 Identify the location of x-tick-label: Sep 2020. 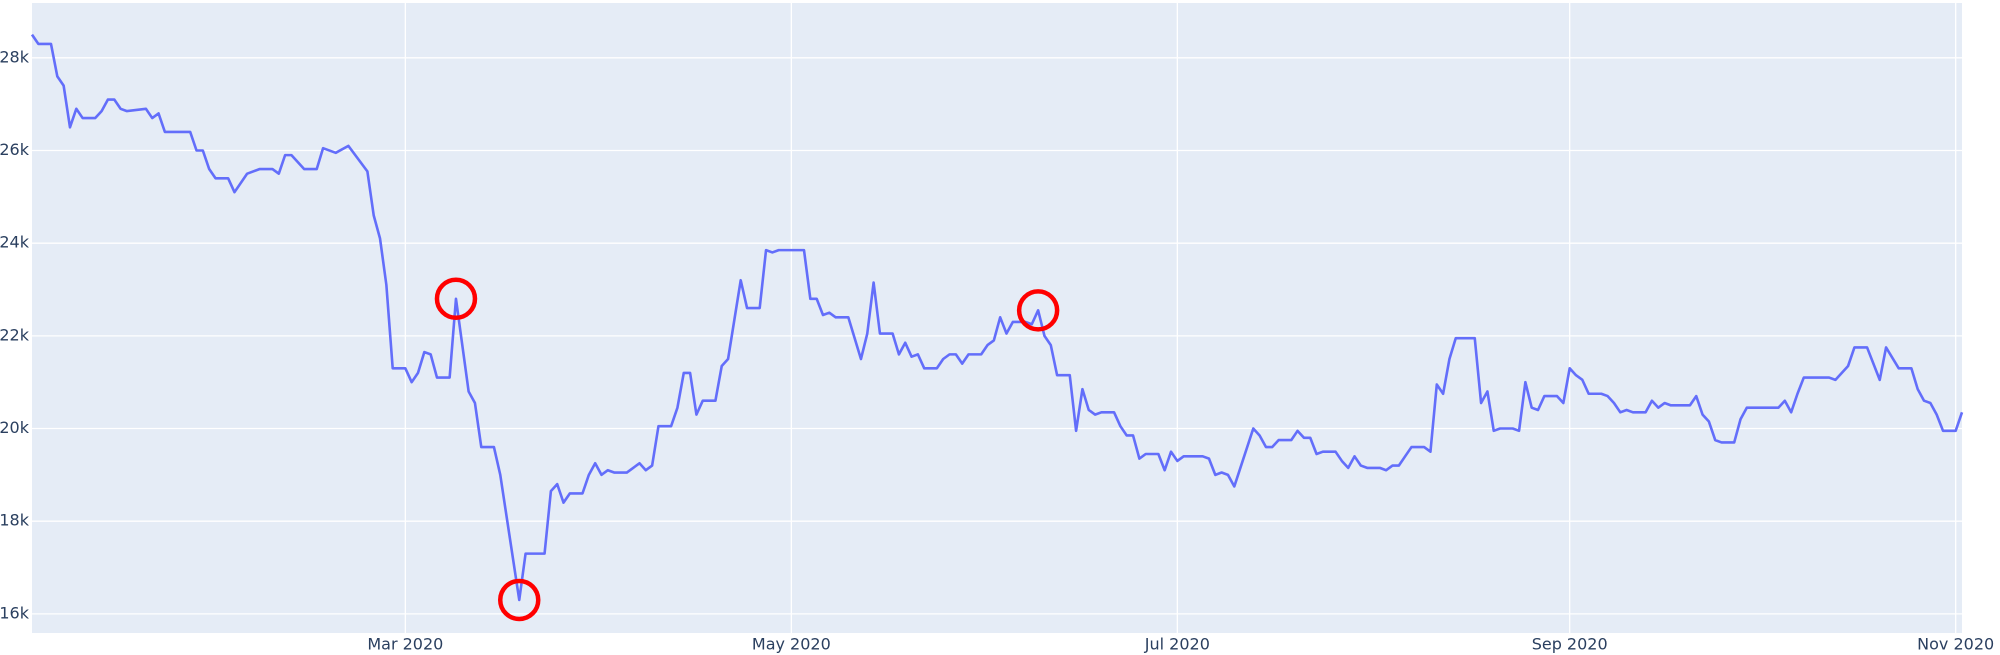
(1570, 644).